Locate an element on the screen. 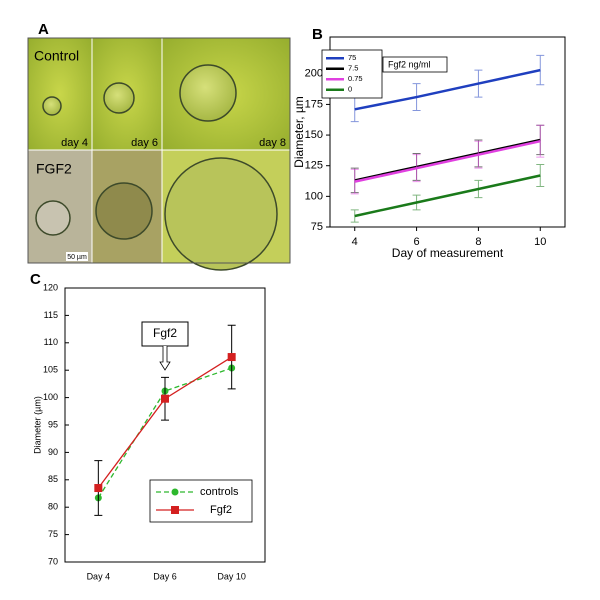 Image resolution: width=600 pixels, height=600 pixels. y-tick-label: 105 is located at coordinates (50, 370).